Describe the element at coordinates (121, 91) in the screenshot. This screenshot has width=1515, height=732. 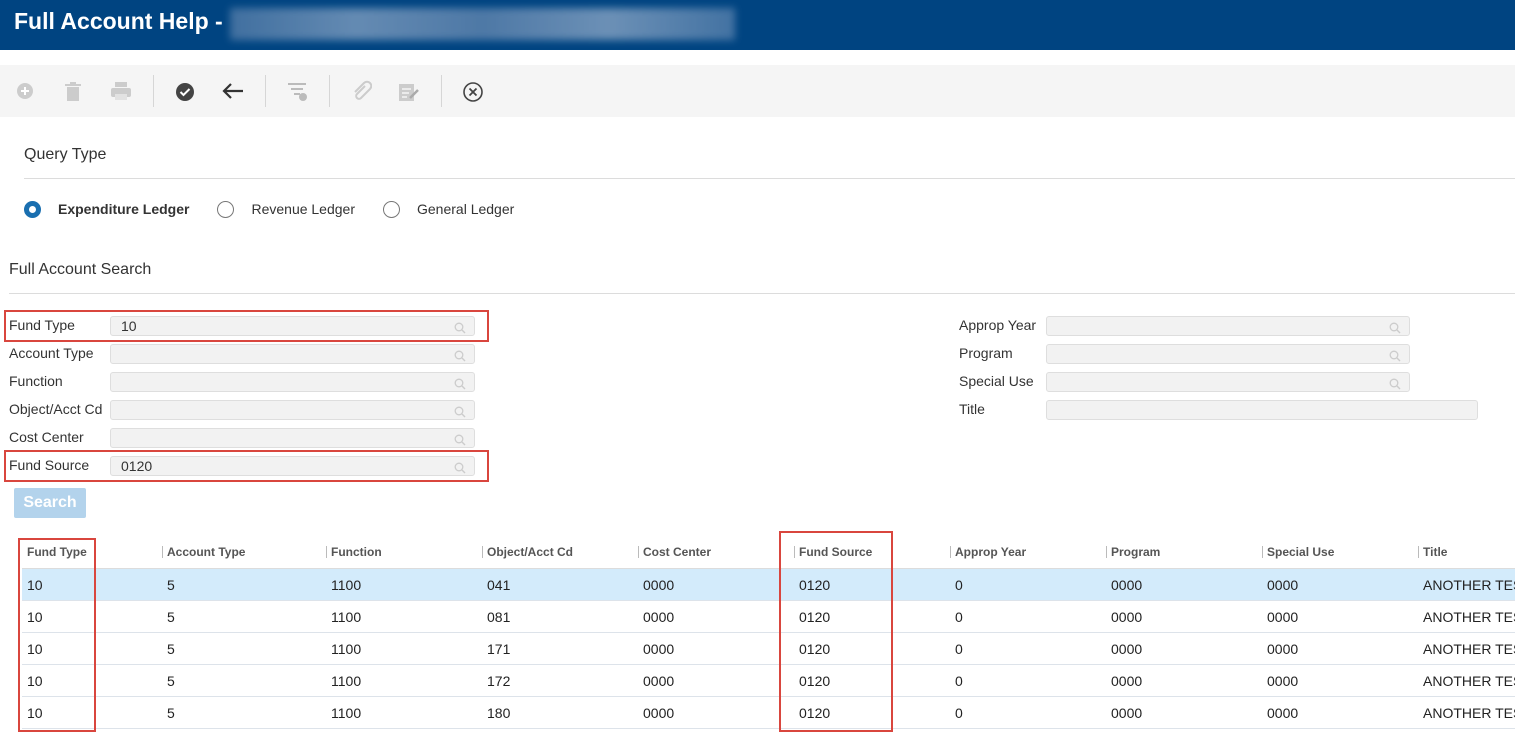
I see `print-button` at that location.